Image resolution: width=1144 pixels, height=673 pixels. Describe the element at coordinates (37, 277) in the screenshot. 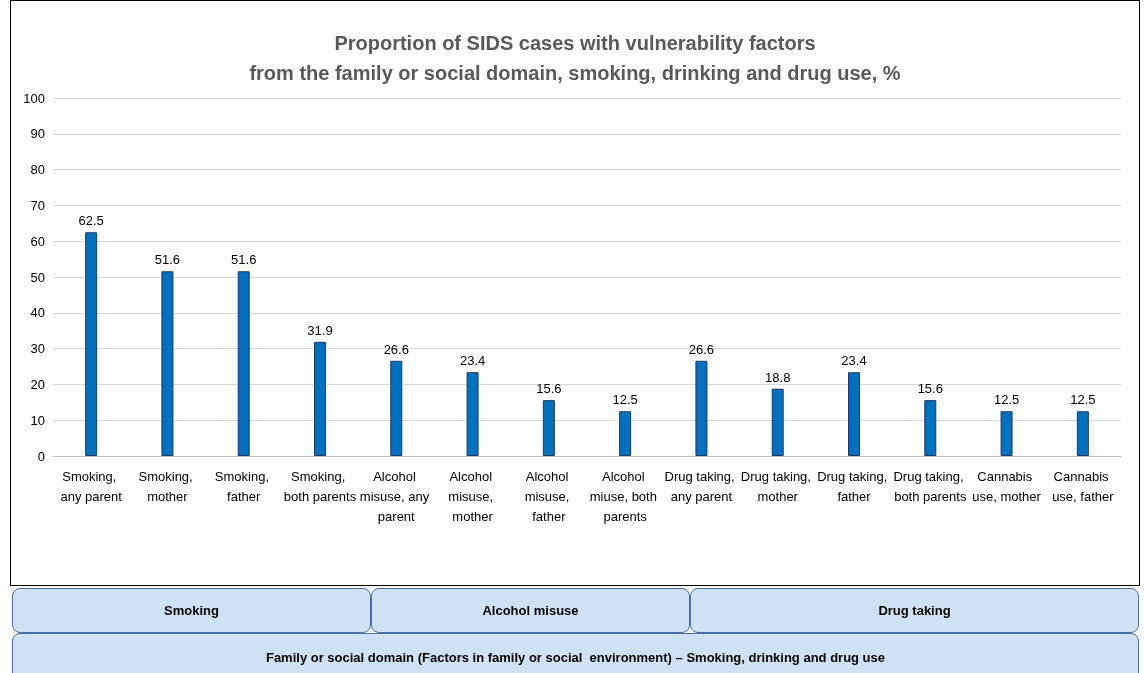

I see `y-tick-label: 50` at that location.